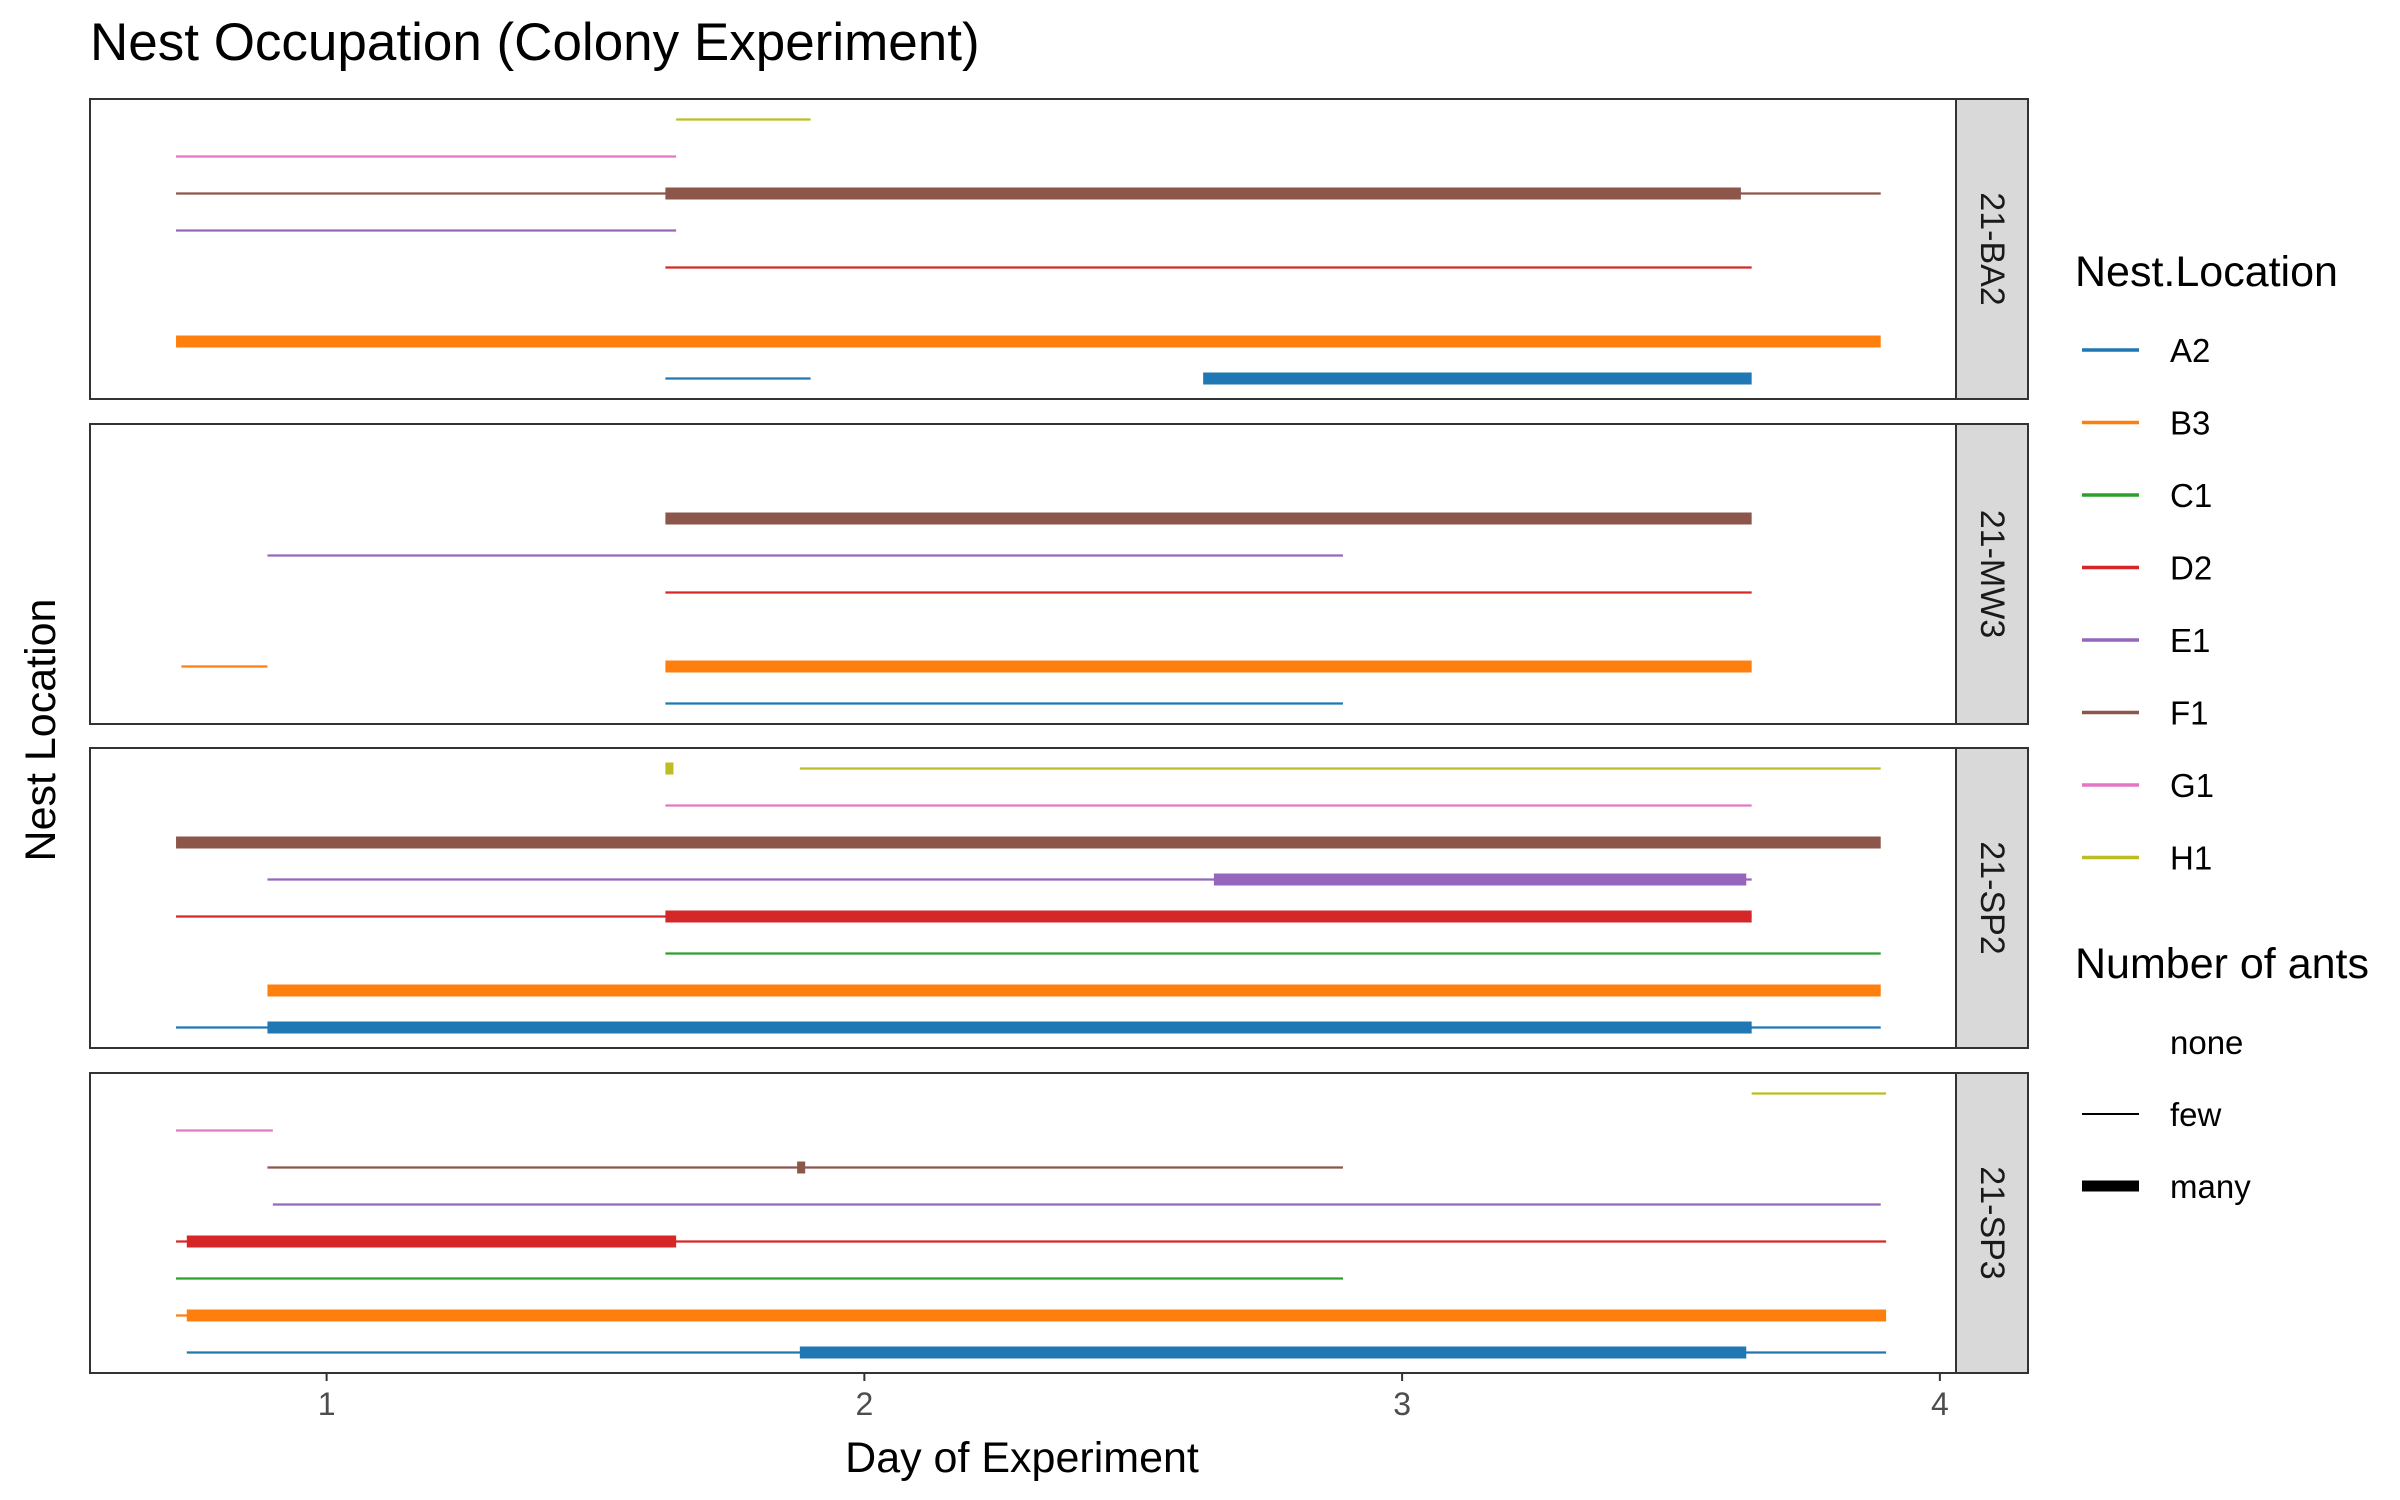  Describe the element at coordinates (2191, 568) in the screenshot. I see `legend-label: D2` at that location.